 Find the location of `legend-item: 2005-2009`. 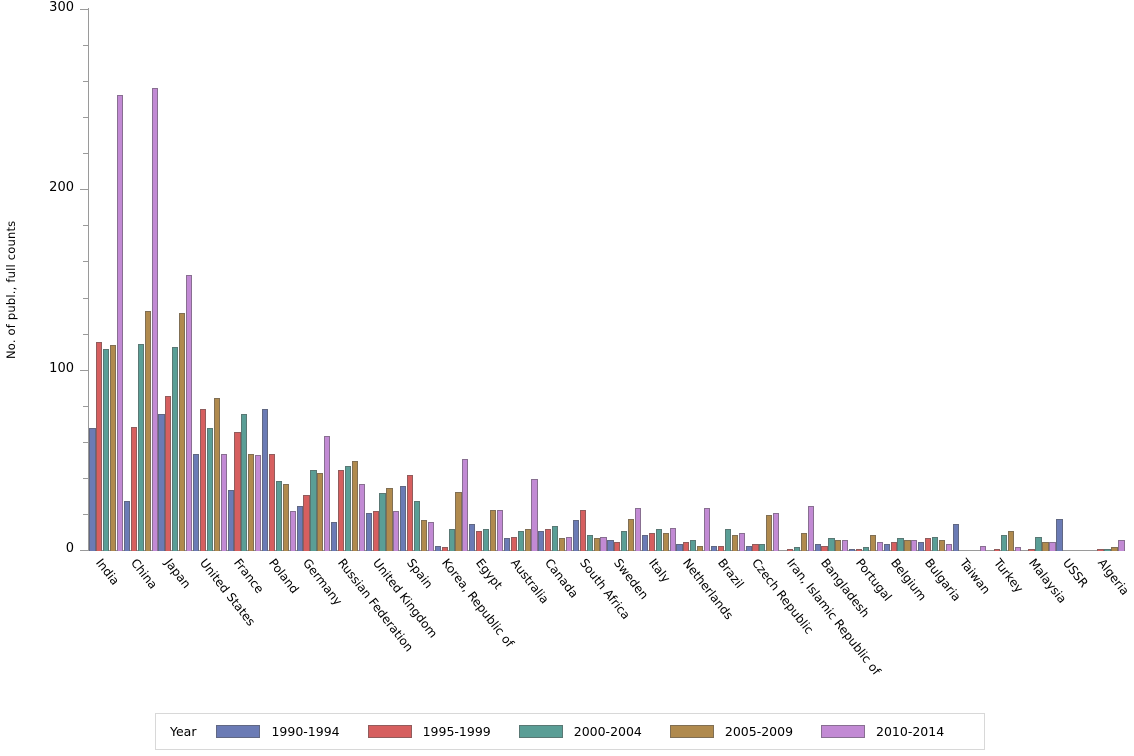

legend-item: 2005-2009 is located at coordinates (731, 731).